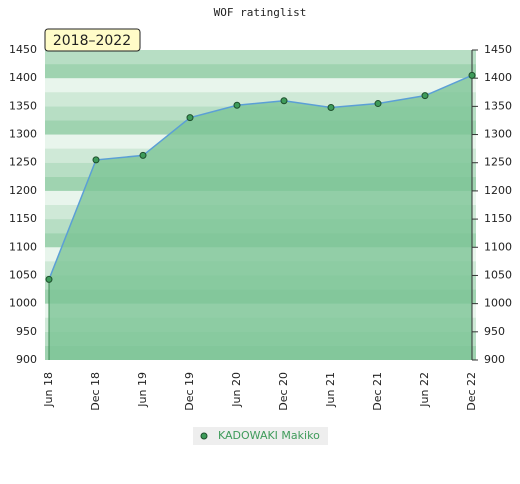 Image resolution: width=520 pixels, height=484 pixels. I want to click on y2-tick-label: 950, so click(494, 331).